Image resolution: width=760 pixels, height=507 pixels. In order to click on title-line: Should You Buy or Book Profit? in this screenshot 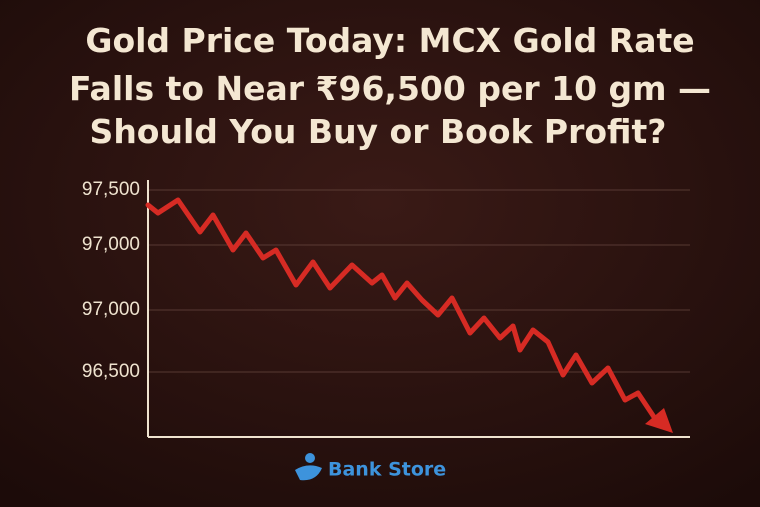, I will do `click(378, 131)`.